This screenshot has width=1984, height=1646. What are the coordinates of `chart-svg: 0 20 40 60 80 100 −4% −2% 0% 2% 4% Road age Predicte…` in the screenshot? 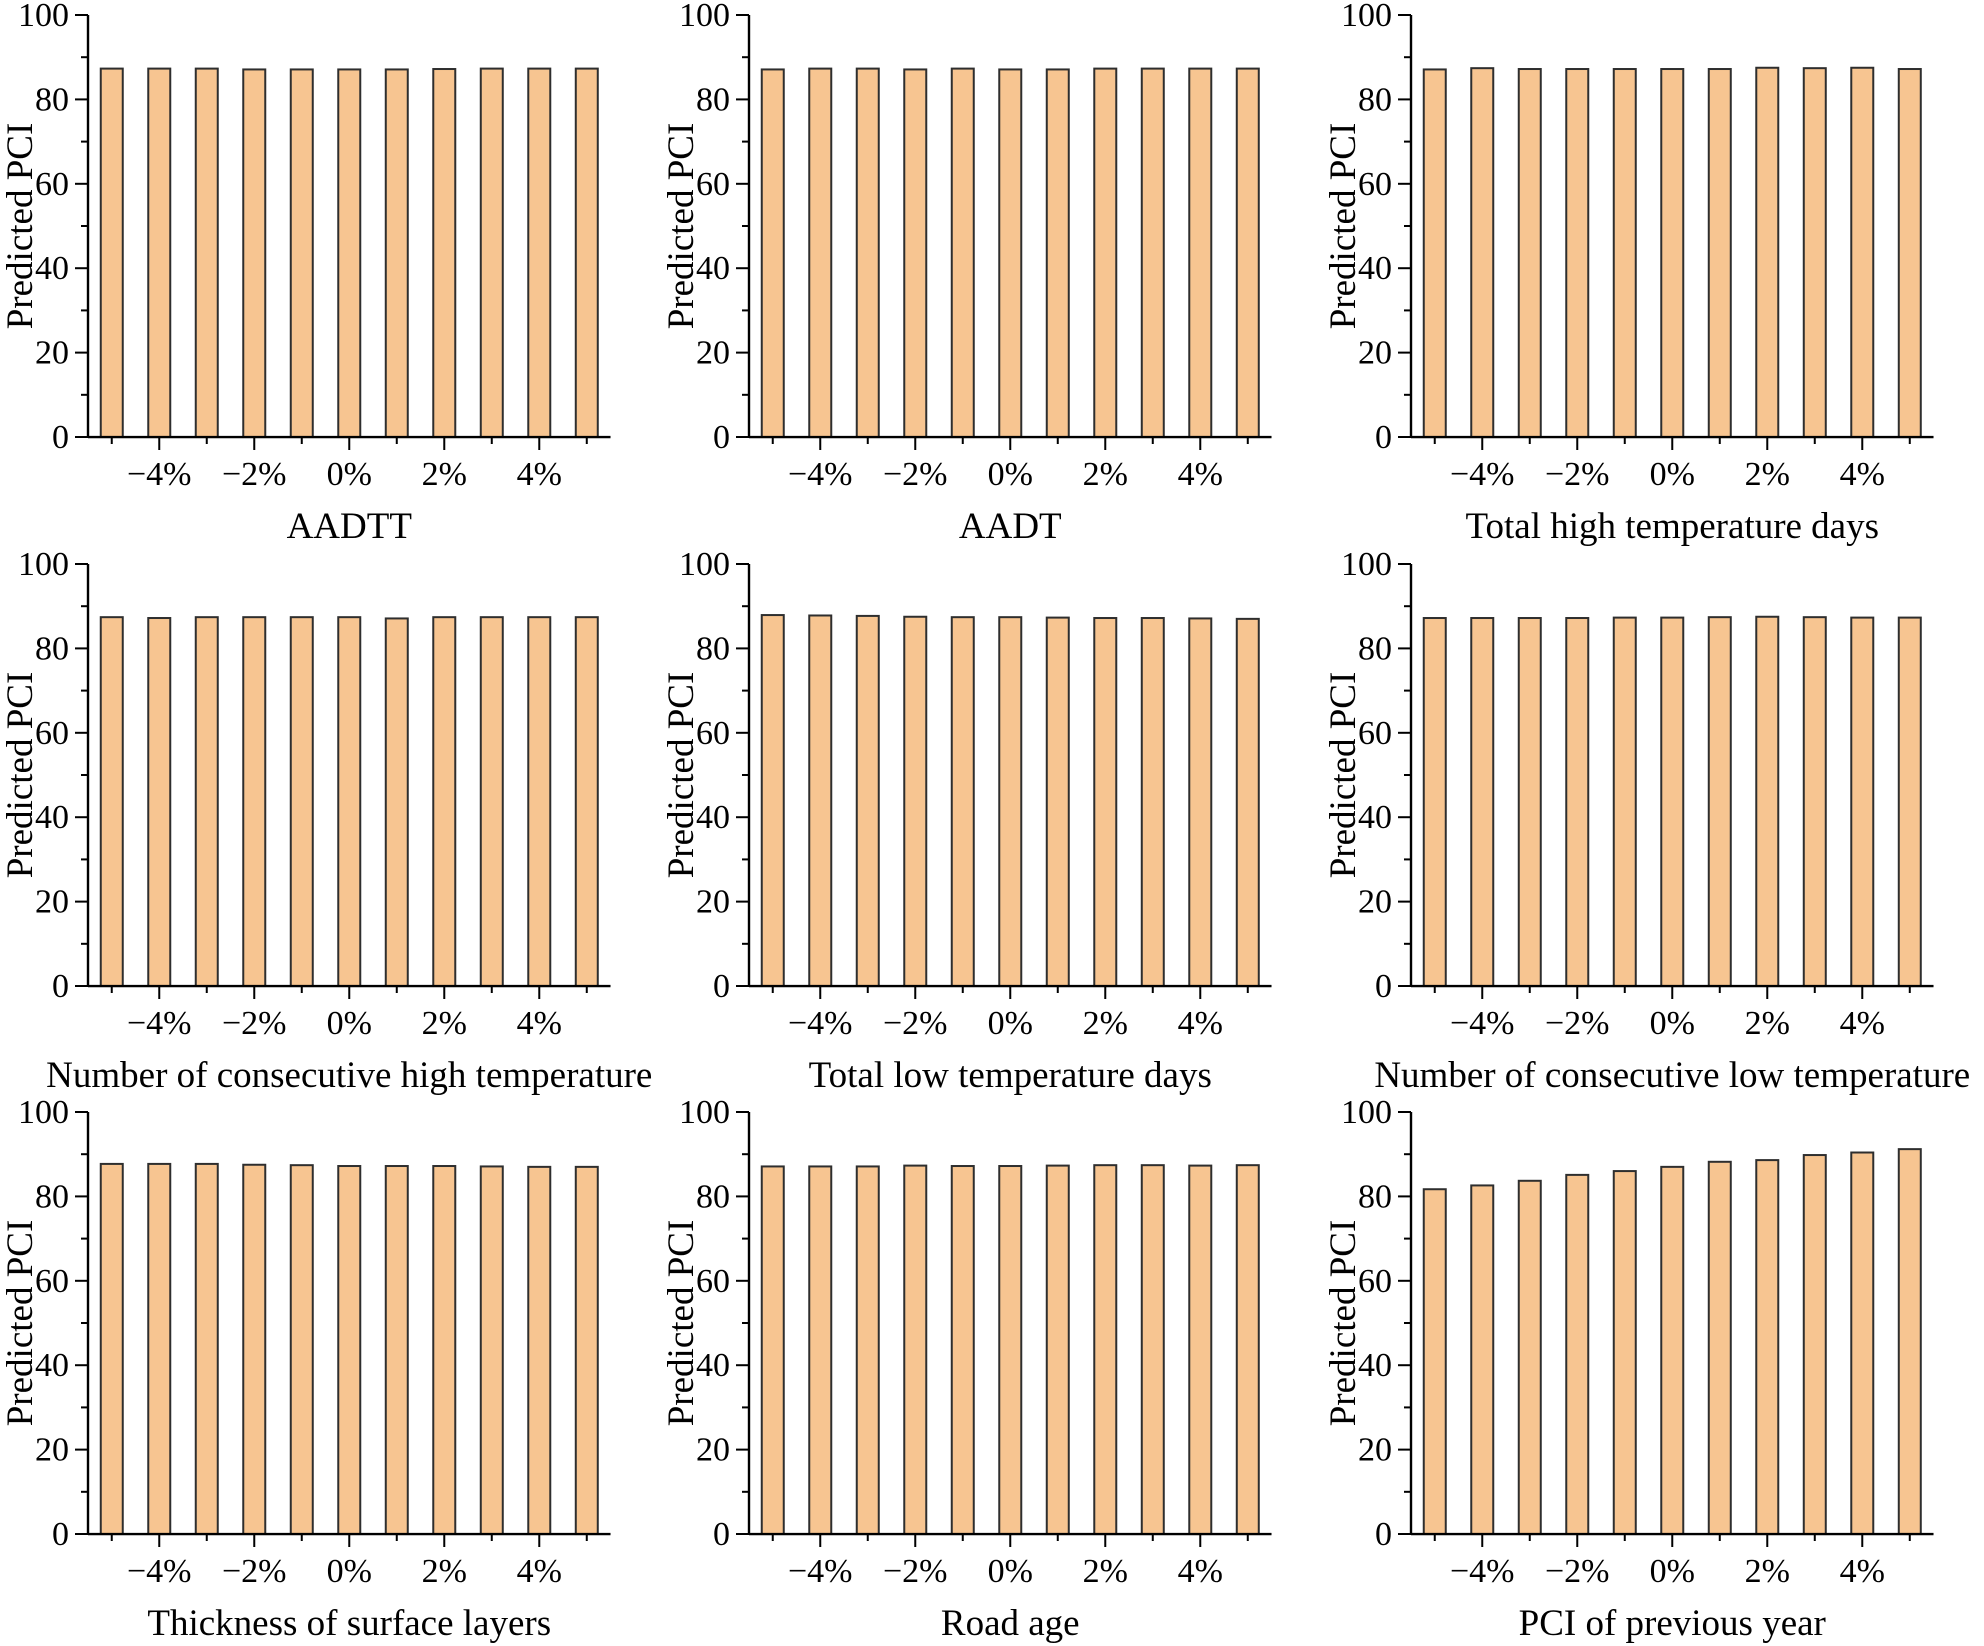 It's located at (966, 1370).